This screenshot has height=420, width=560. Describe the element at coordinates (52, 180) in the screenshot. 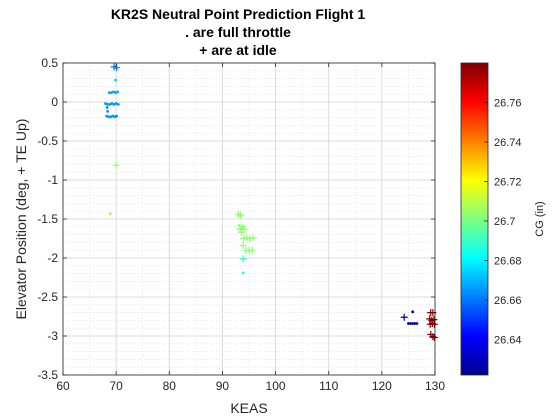

I see `y-tick-label: -1` at that location.